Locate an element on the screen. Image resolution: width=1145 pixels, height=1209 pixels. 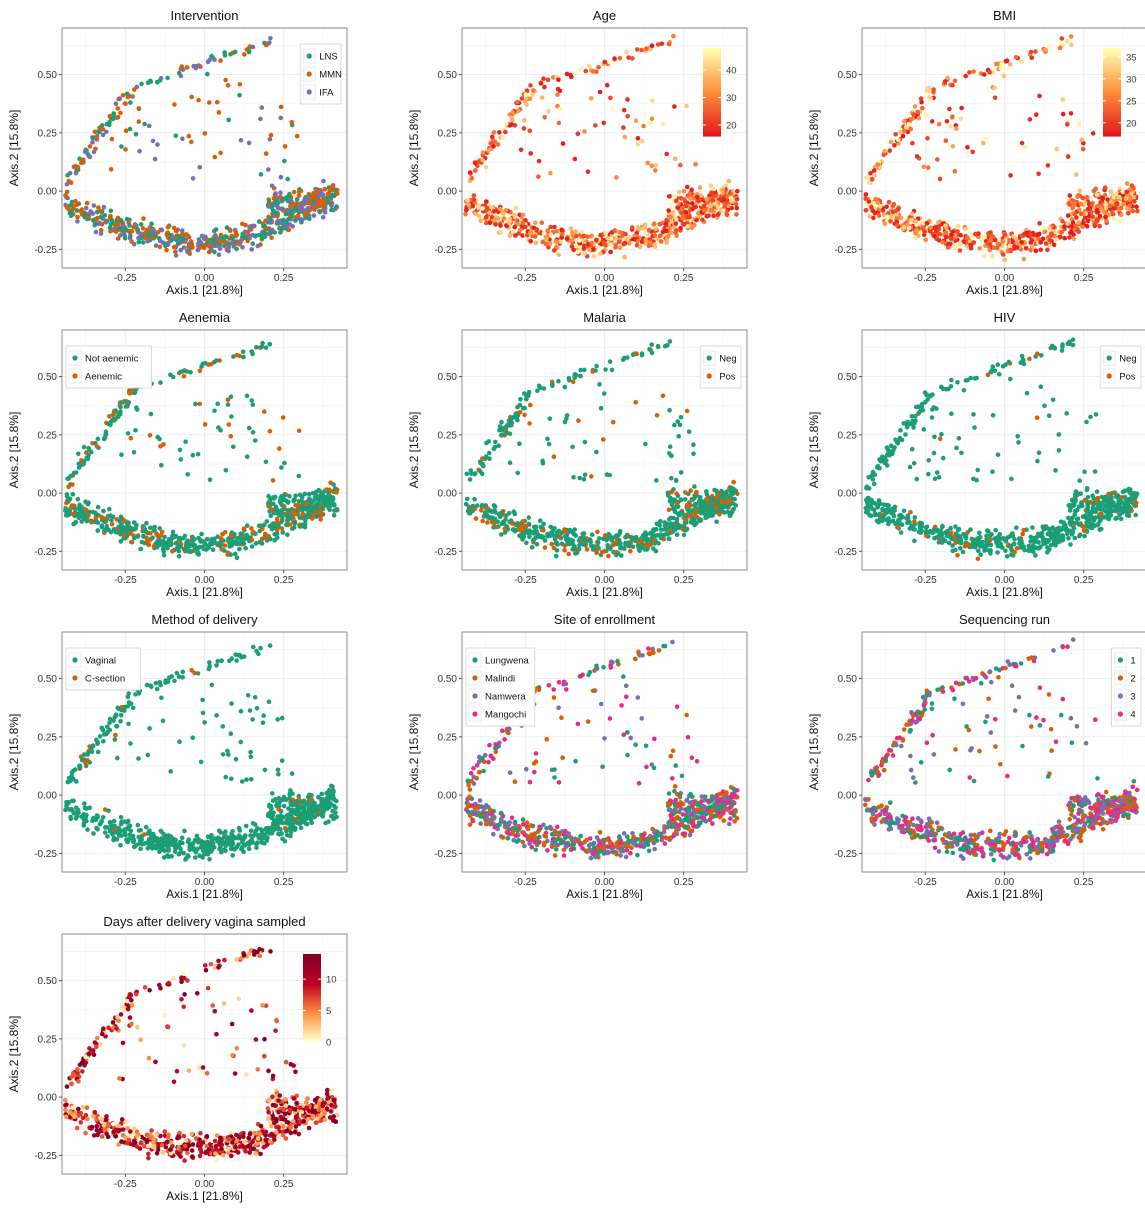
colorbar-label: 30 is located at coordinates (1131, 79).